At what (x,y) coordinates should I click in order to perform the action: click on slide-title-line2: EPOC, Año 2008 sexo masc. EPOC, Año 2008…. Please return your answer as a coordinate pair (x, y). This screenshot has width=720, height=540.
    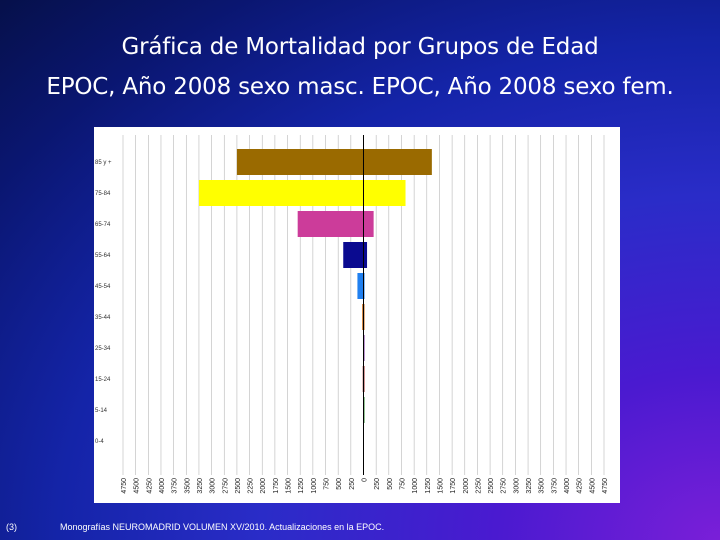
    Looking at the image, I should click on (360, 87).